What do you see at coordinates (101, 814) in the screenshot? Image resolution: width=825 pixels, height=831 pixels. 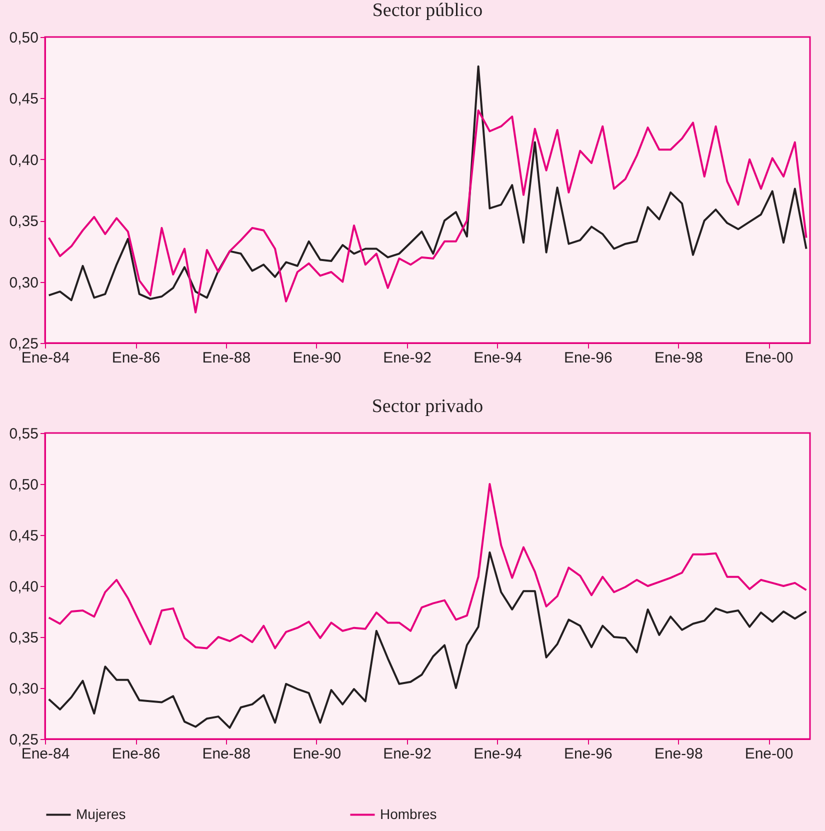 I see `legend-label: Mujeres` at bounding box center [101, 814].